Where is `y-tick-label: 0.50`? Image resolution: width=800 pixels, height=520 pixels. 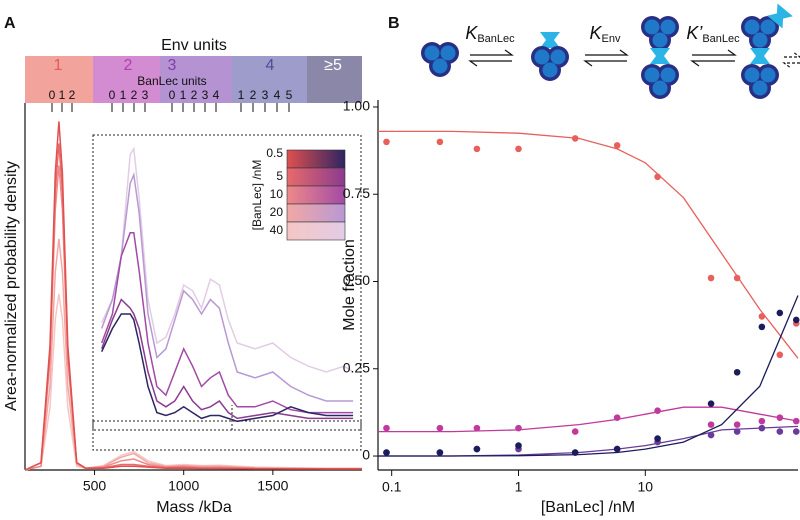
y-tick-label: 0.50 is located at coordinates (356, 280).